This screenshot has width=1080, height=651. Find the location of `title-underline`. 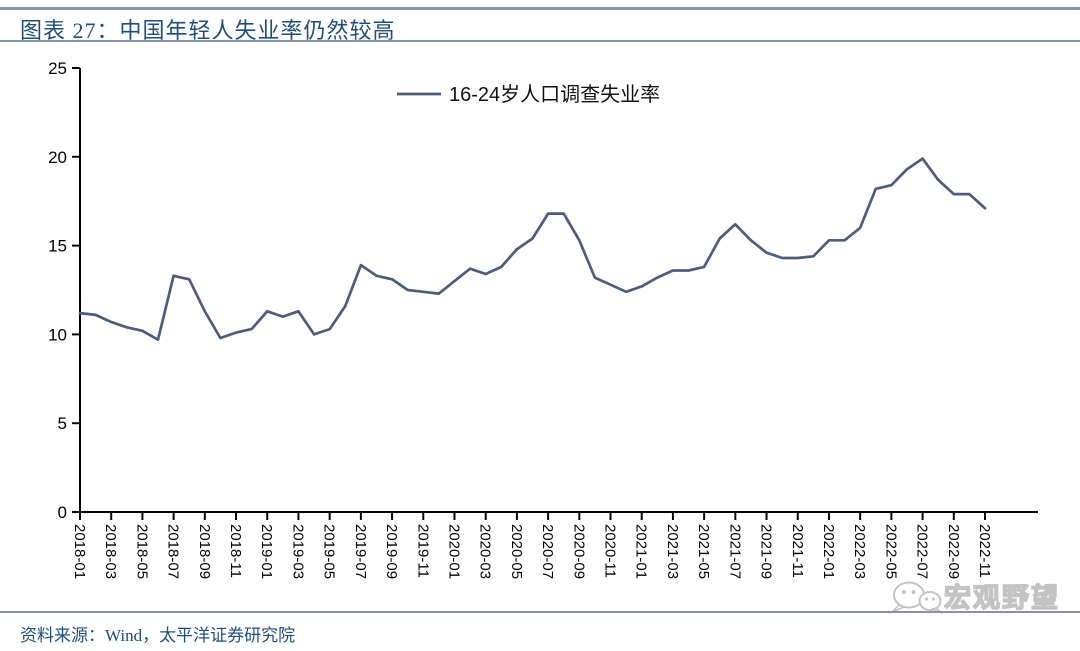

title-underline is located at coordinates (540, 41).